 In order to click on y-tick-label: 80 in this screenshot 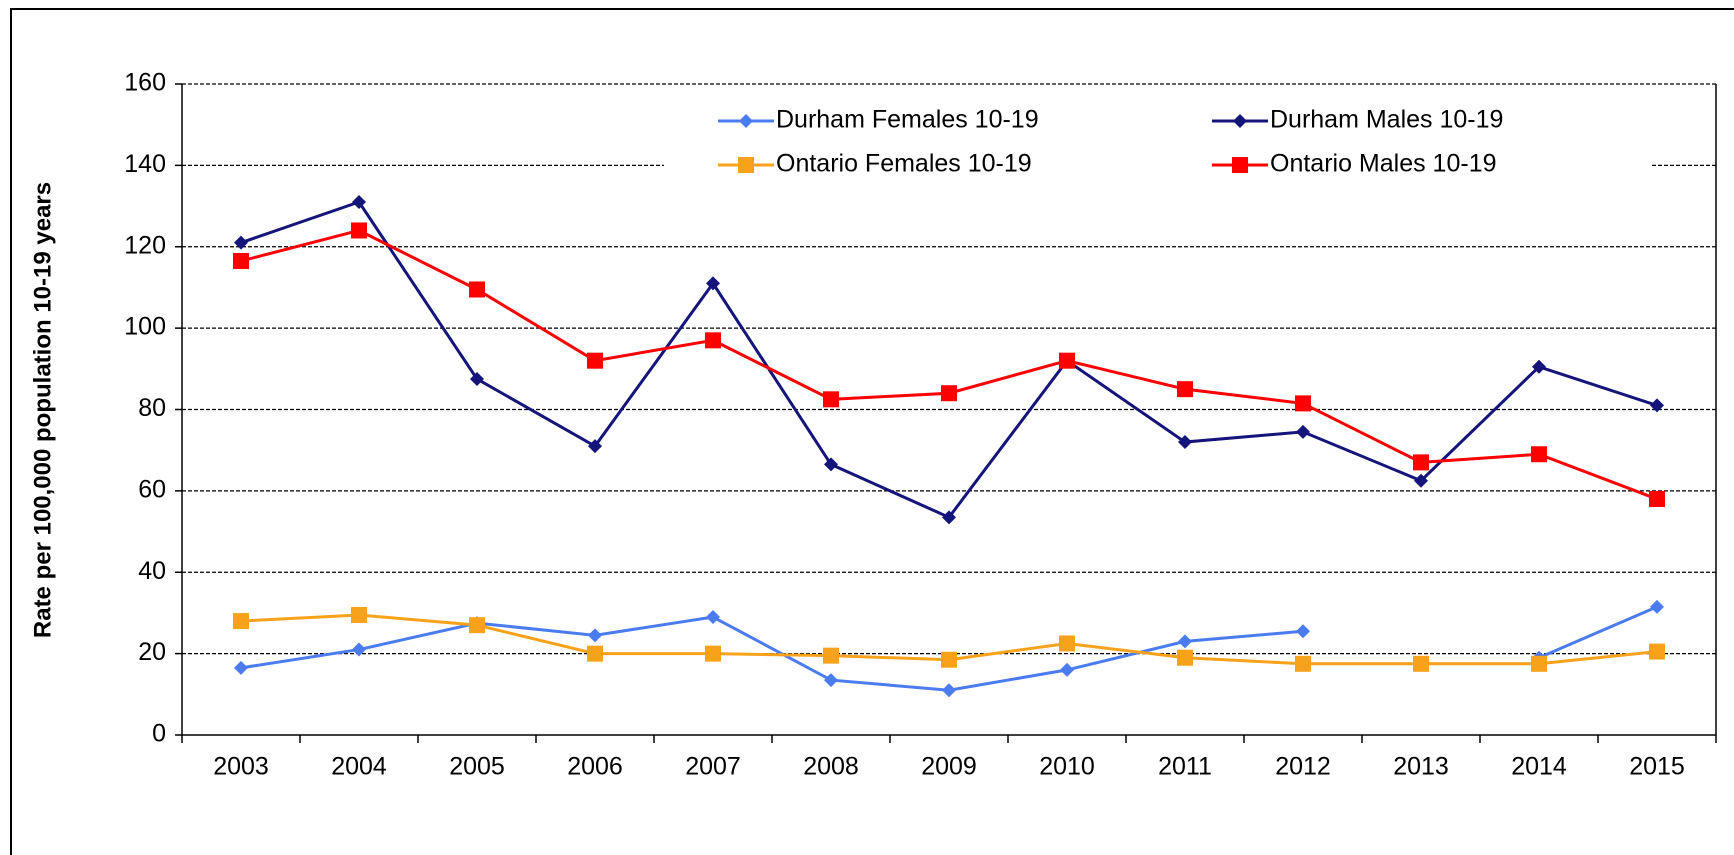, I will do `click(152, 408)`.